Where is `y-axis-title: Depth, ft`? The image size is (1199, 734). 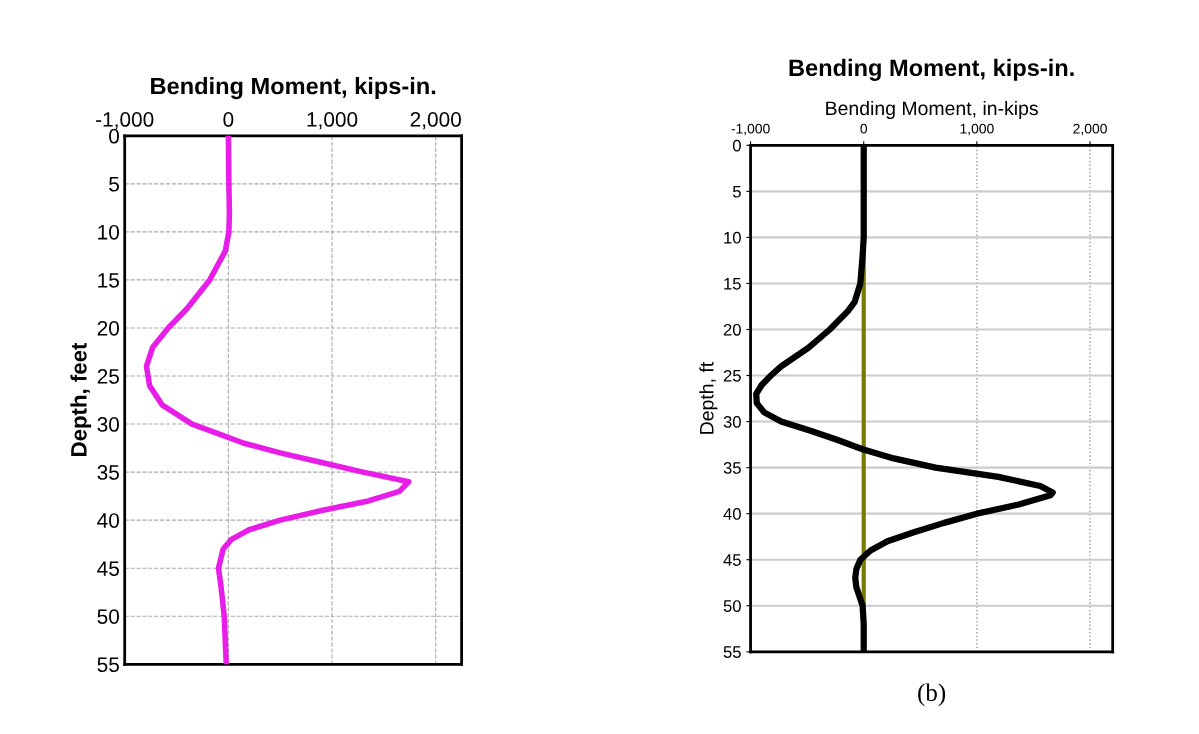 y-axis-title: Depth, ft is located at coordinates (708, 397).